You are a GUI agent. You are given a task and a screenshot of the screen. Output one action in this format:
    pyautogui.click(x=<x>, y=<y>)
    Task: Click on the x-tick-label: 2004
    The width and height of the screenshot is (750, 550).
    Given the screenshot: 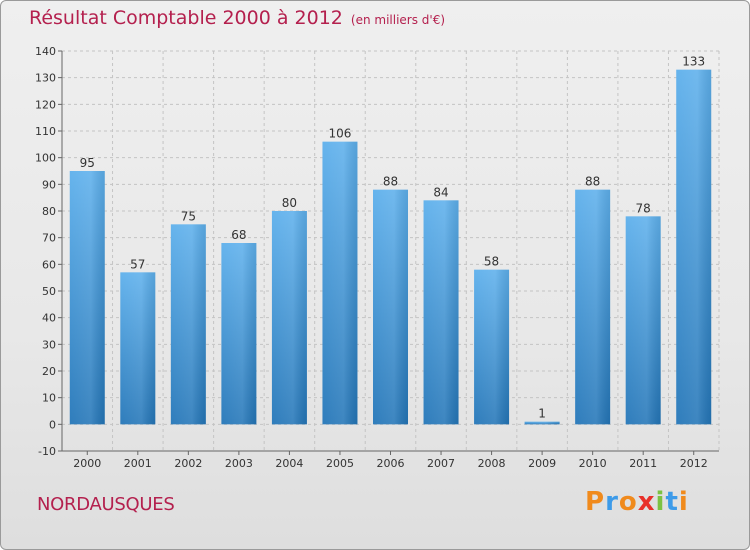 What is the action you would take?
    pyautogui.click(x=289, y=463)
    